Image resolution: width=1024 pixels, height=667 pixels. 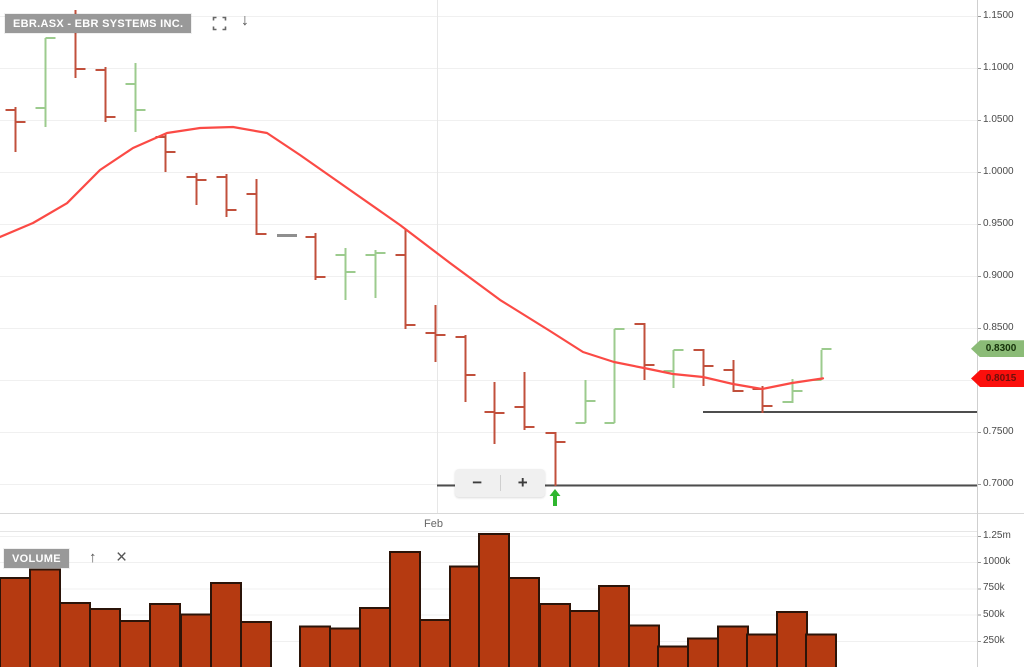 I want to click on symbol-badge: EBR.ASX - EBR SYSTEMS INC., so click(x=98, y=23).